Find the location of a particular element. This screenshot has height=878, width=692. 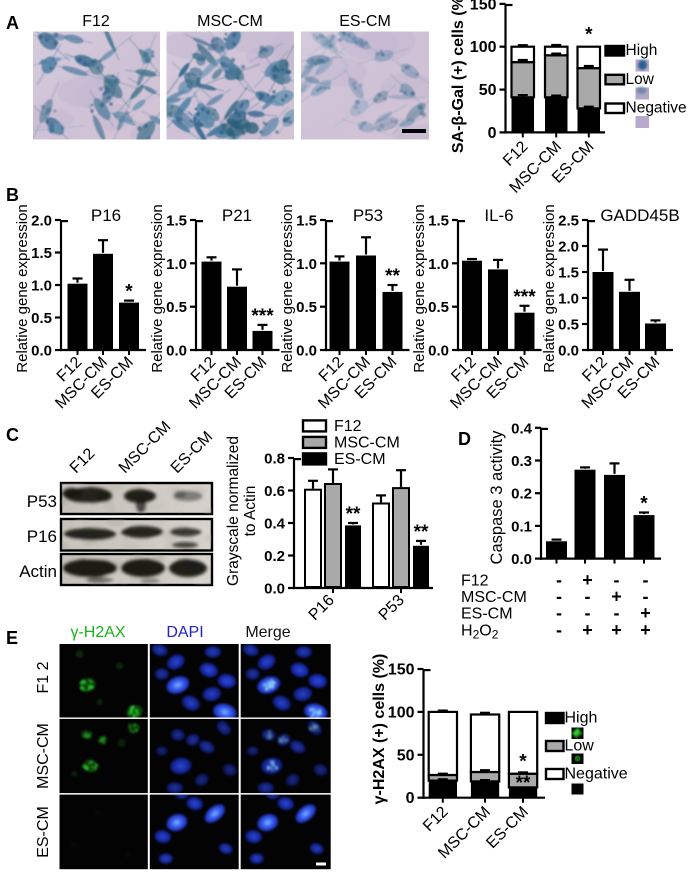

svg-text: P21 is located at coordinates (237, 215).